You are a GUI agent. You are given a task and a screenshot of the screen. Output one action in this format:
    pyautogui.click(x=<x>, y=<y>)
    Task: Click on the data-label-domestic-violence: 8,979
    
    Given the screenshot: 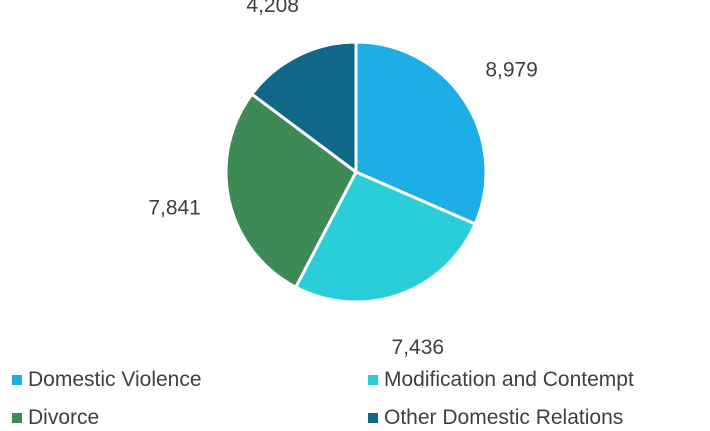 What is the action you would take?
    pyautogui.click(x=511, y=70)
    